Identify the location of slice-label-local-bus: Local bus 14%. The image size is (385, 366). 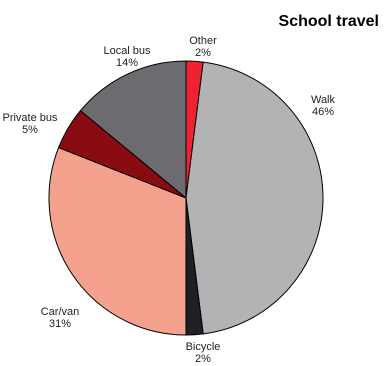
(127, 57).